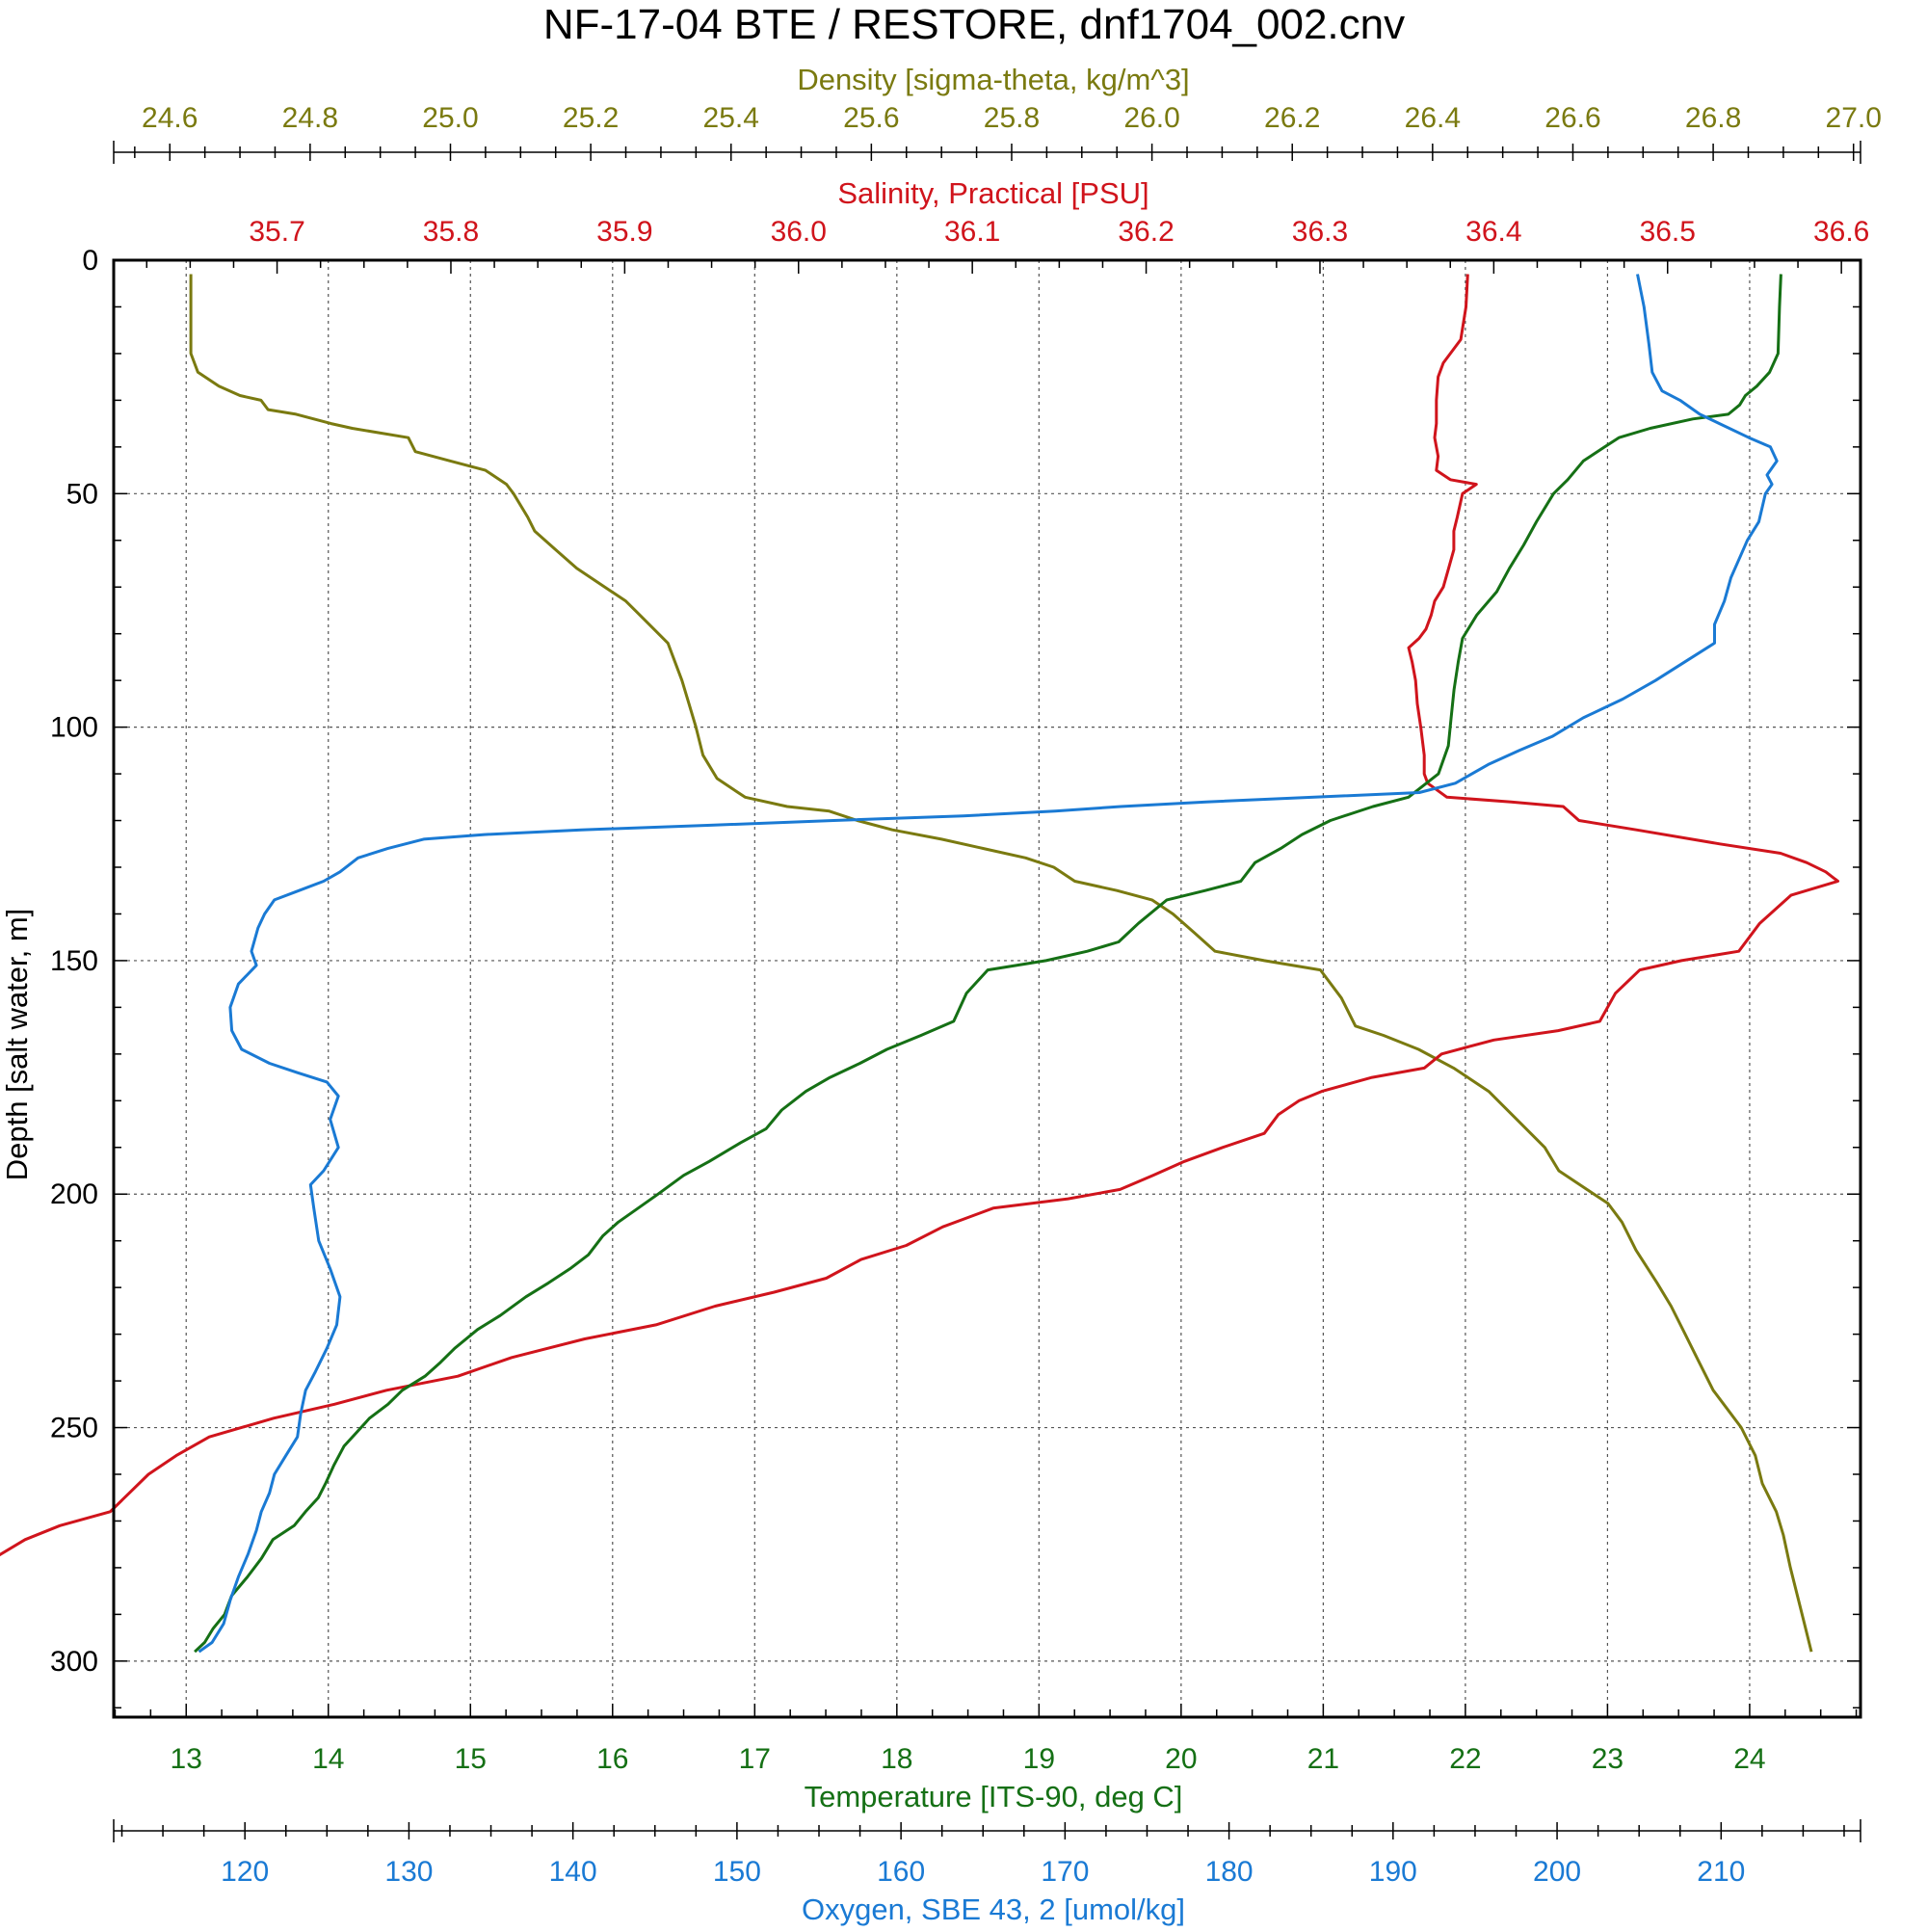 This screenshot has height=1932, width=1927. What do you see at coordinates (1146, 232) in the screenshot?
I see `salinity-tick-label: 36.2` at bounding box center [1146, 232].